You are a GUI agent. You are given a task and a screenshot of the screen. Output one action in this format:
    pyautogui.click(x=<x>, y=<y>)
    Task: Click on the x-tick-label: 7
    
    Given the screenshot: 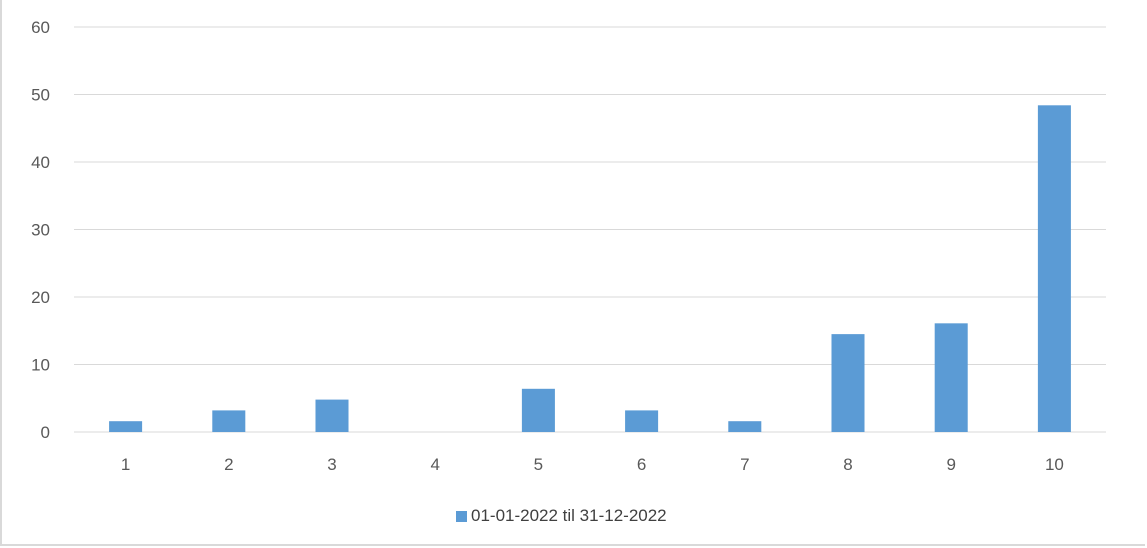 What is the action you would take?
    pyautogui.click(x=744, y=464)
    